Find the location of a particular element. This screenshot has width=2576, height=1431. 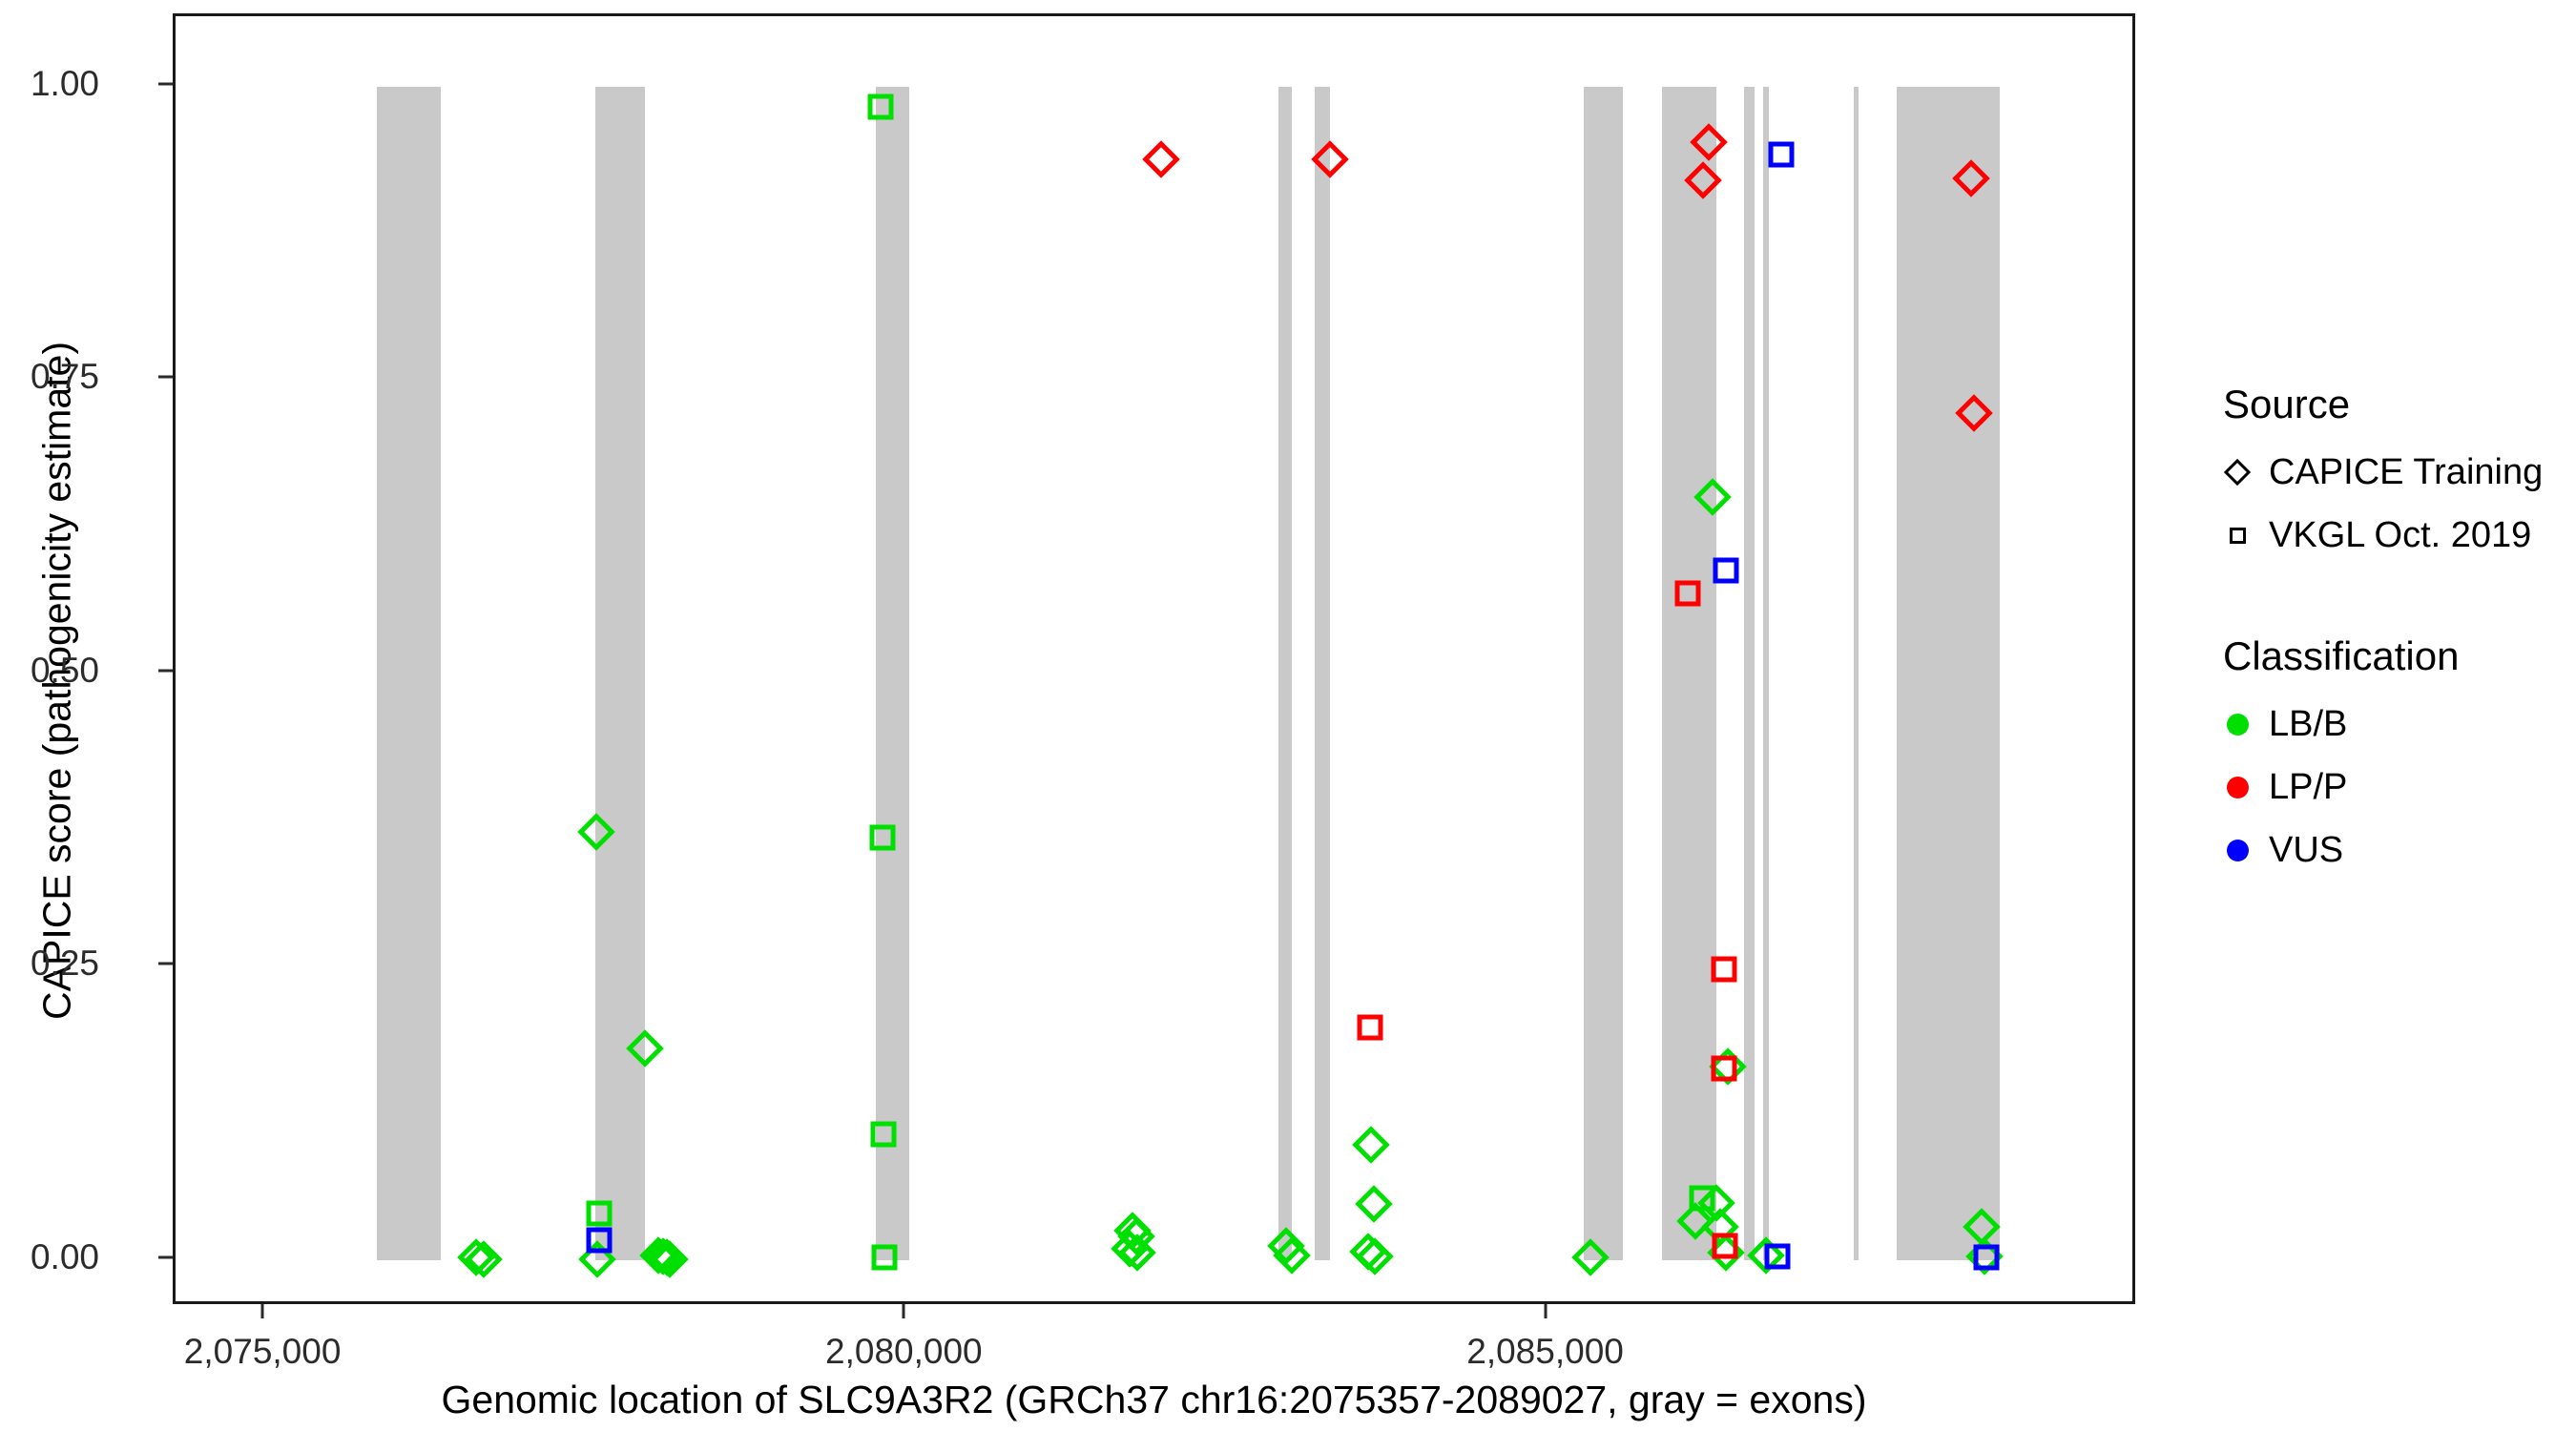

green-dot-icon is located at coordinates (2237, 724).